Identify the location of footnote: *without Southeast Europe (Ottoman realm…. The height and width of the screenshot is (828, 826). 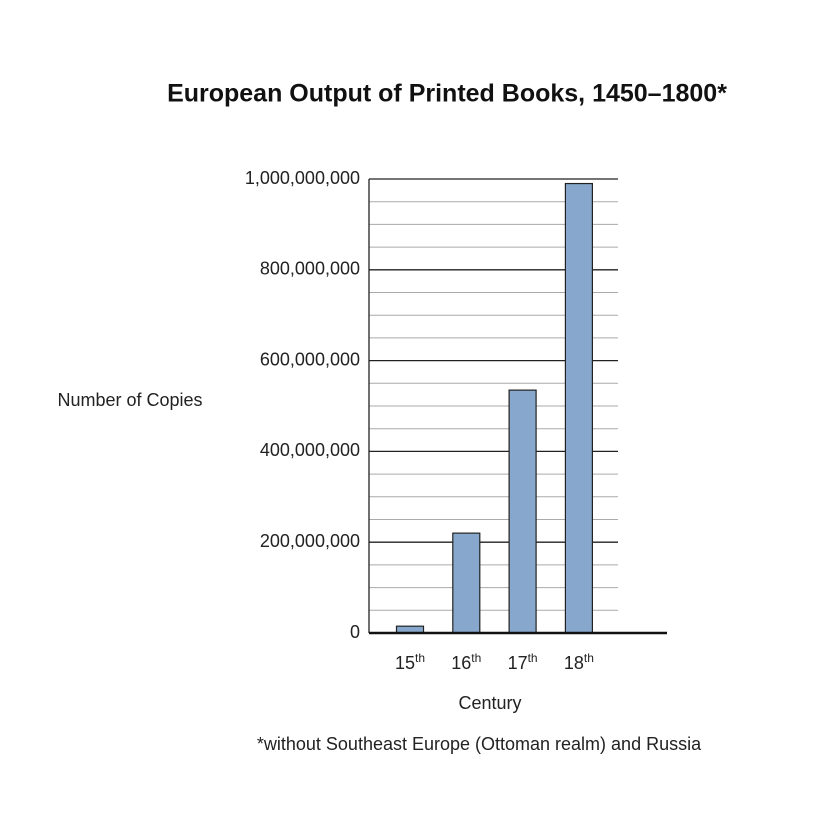
(479, 744).